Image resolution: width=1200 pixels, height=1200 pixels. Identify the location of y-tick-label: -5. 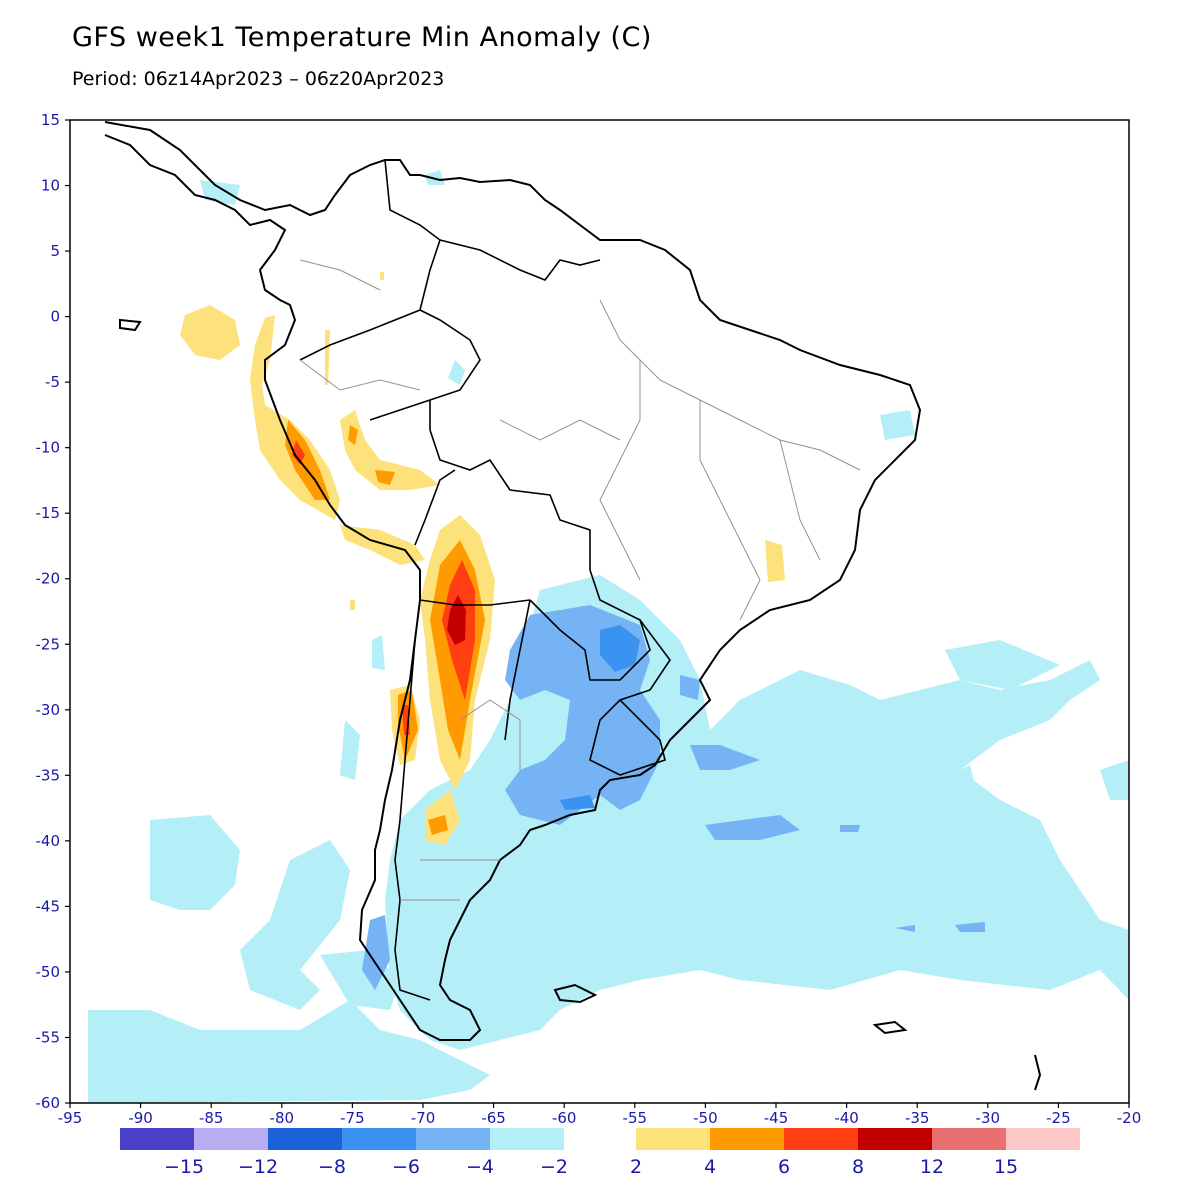
(52, 382).